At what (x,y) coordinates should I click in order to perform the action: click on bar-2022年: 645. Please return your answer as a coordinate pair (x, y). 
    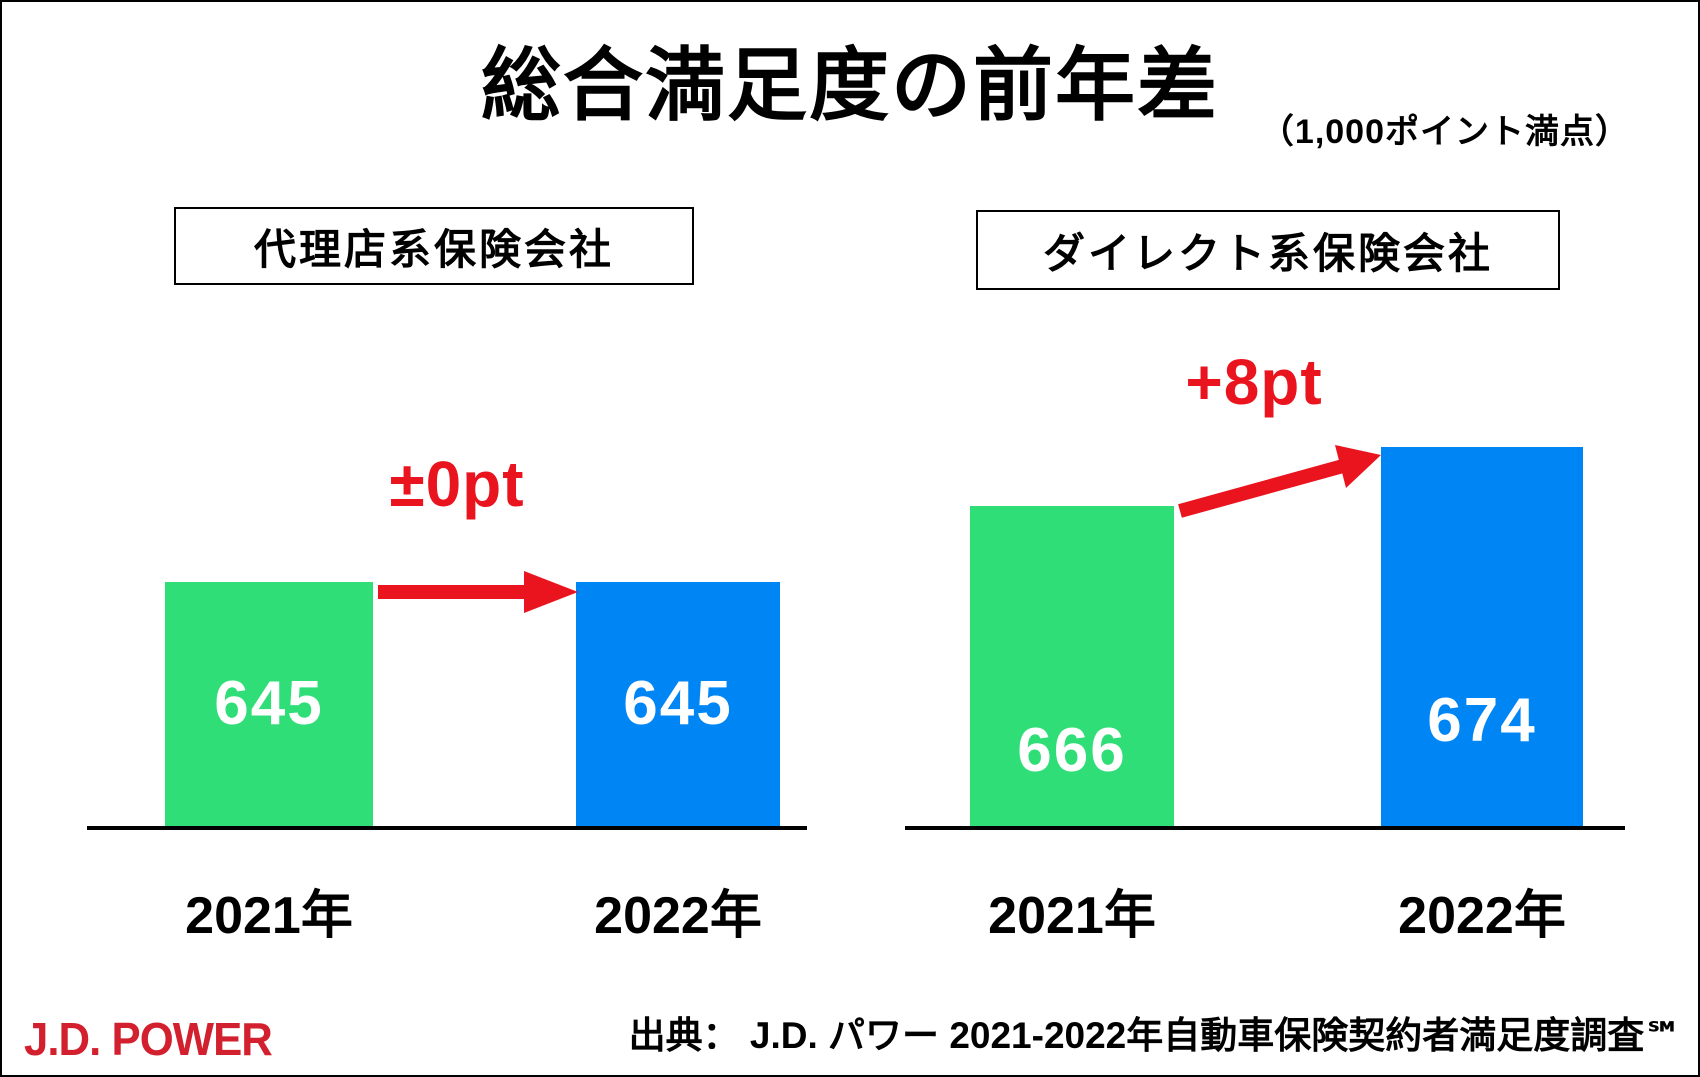
    Looking at the image, I should click on (678, 704).